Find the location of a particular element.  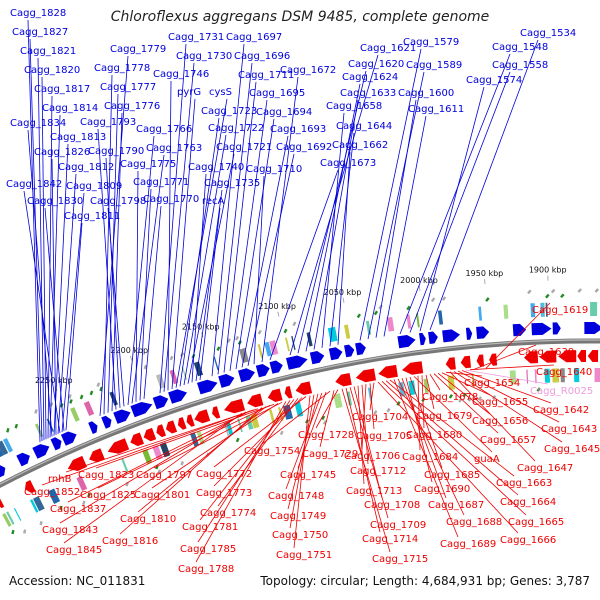

forward-gene-label: Cagg_1817 is located at coordinates (62, 89).